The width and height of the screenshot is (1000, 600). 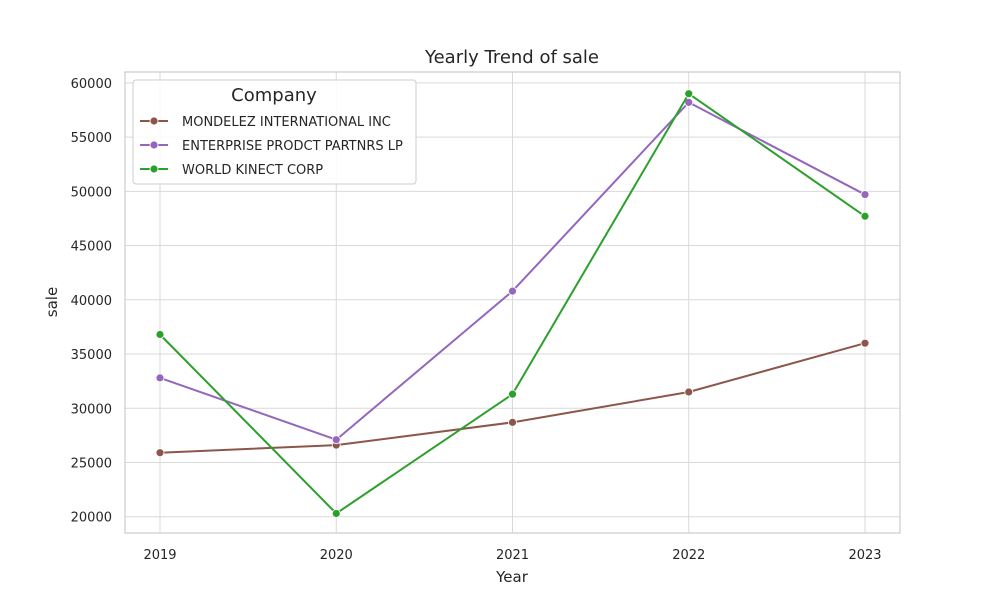 I want to click on legend-item: MONDELEZ INTERNATIONAL INC, so click(x=265, y=122).